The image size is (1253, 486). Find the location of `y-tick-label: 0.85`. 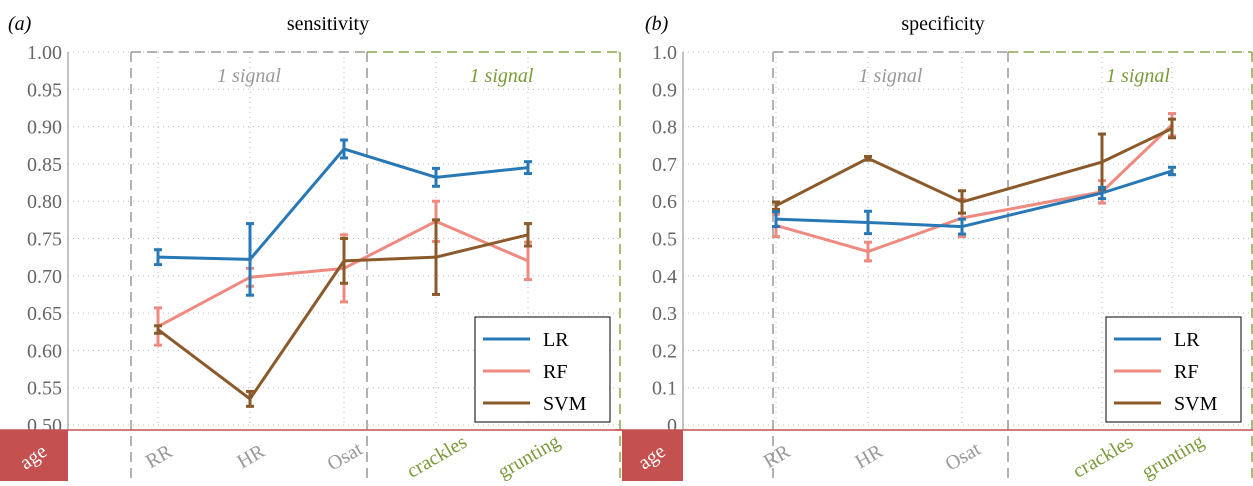

y-tick-label: 0.85 is located at coordinates (44, 165).